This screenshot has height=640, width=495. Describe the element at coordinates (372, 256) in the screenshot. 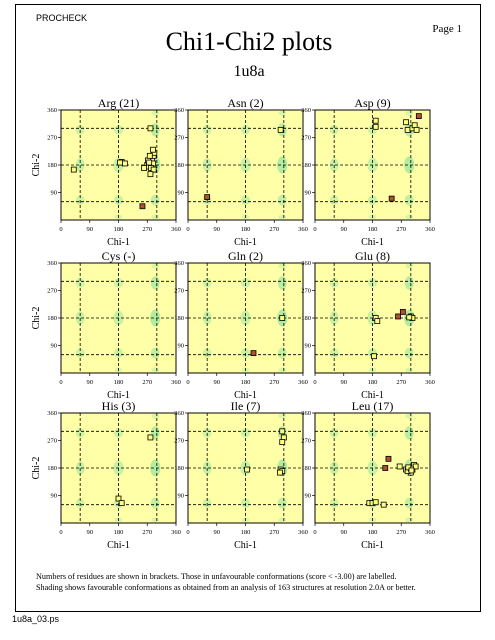

I see `panel-title: Glu (8)` at that location.